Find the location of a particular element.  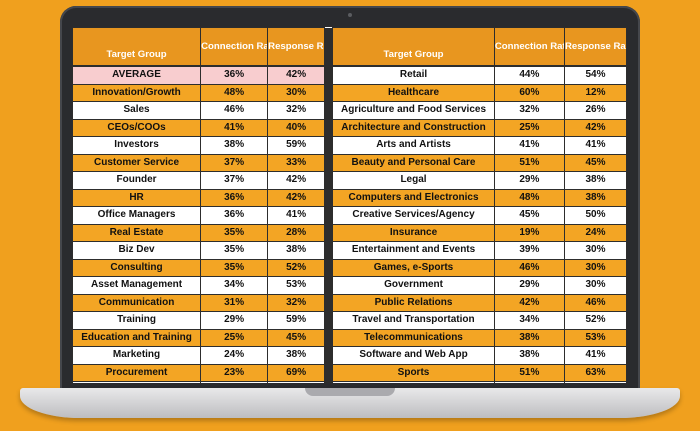

connection-rate-cell-right: 39% is located at coordinates (529, 250).